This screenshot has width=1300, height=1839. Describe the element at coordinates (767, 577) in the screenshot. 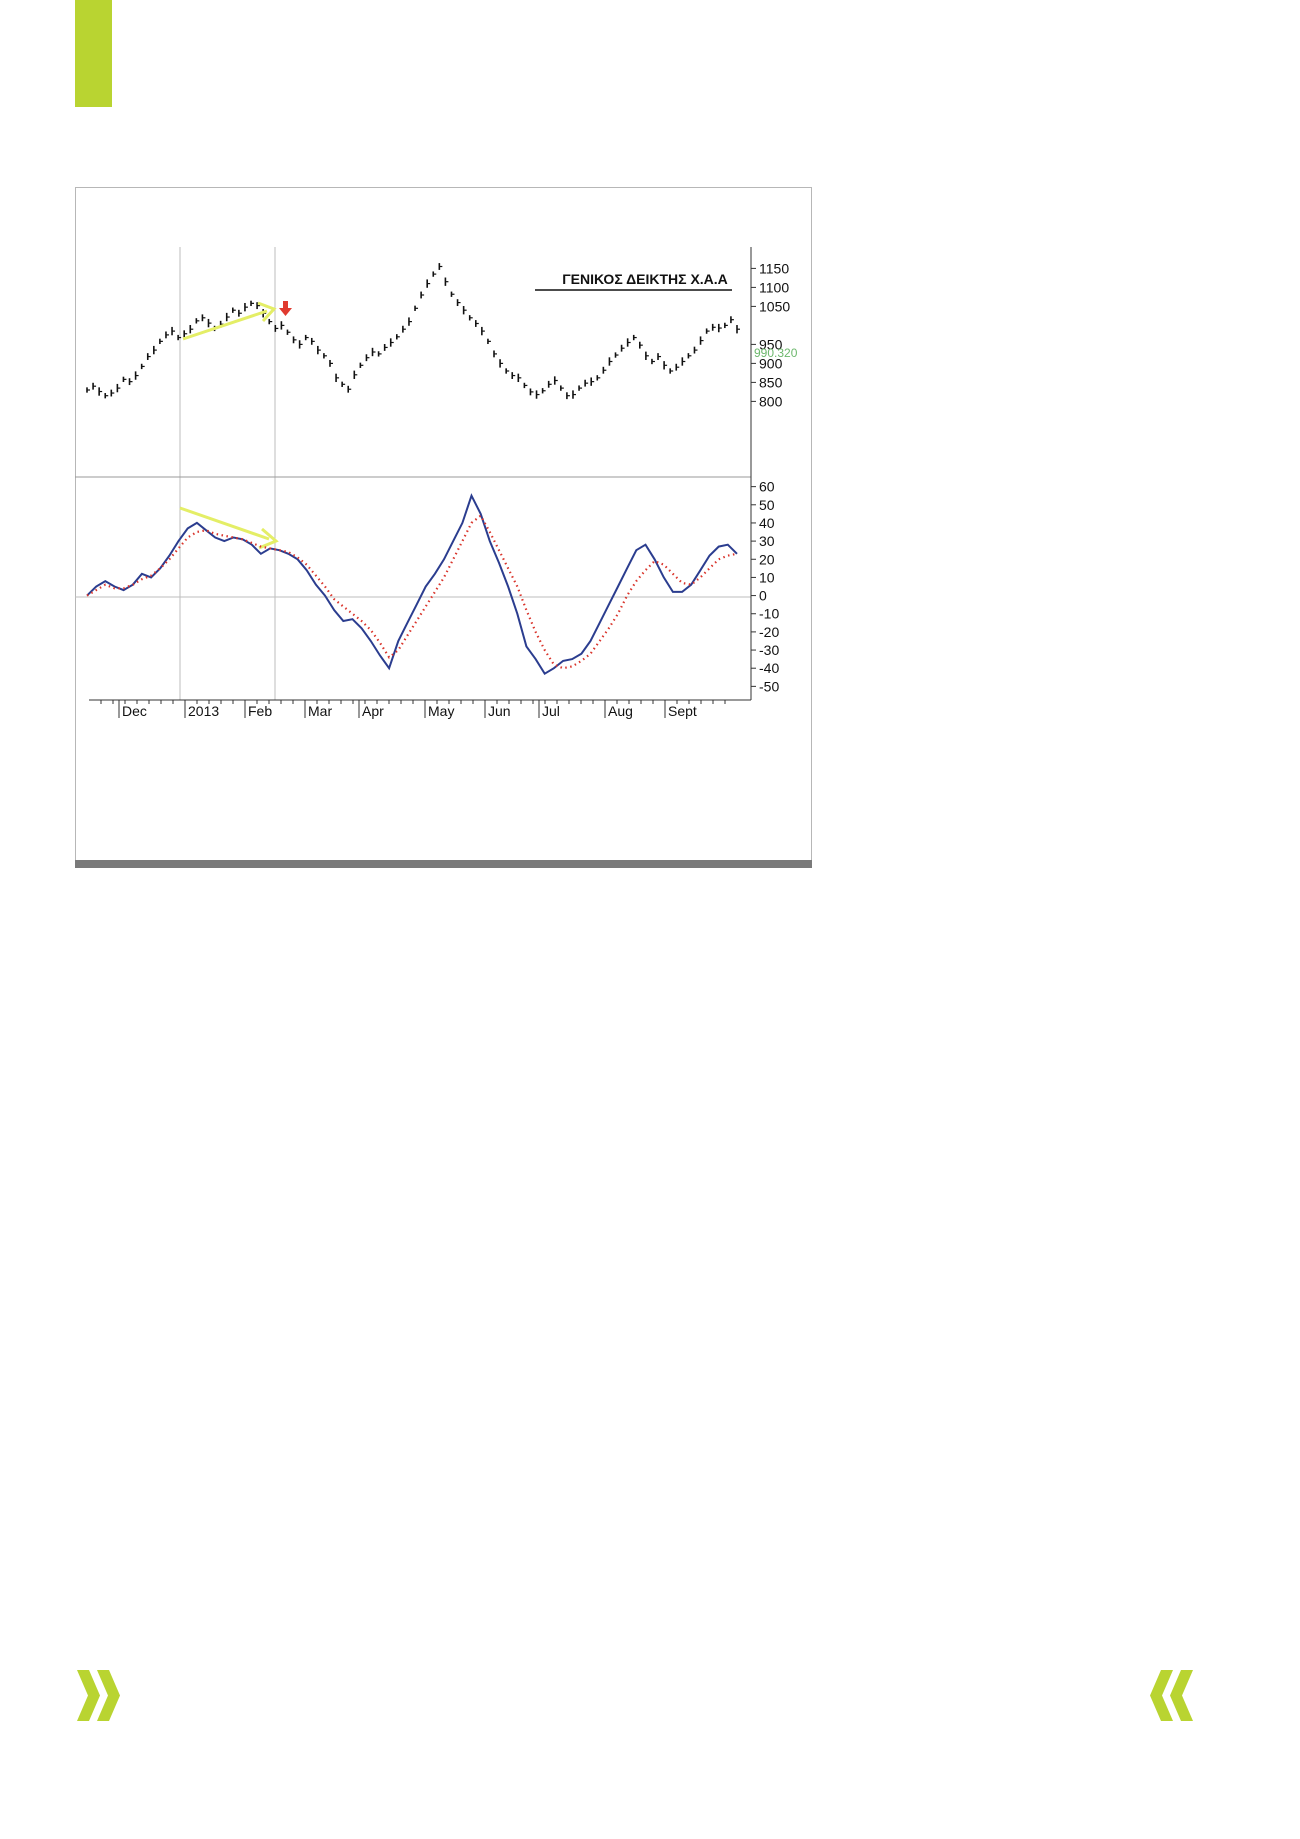

I see `oscillator-y-tick-label: 10` at that location.